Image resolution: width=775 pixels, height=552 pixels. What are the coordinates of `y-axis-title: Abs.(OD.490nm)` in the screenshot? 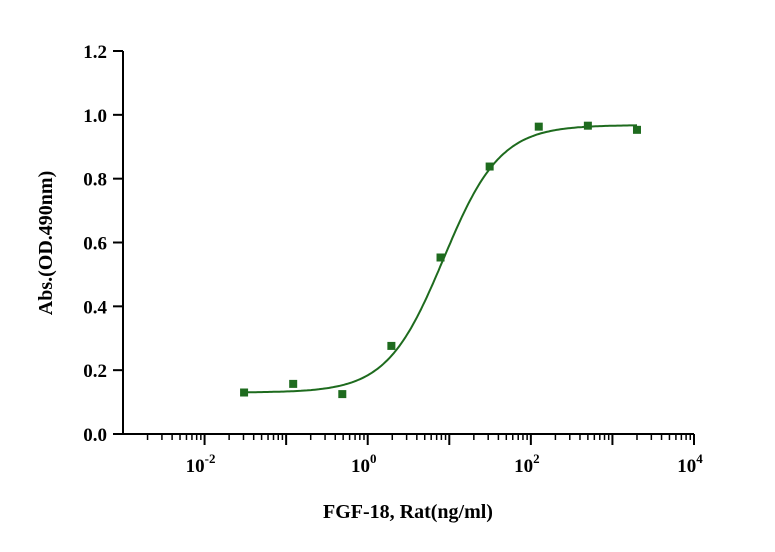 It's located at (46, 243).